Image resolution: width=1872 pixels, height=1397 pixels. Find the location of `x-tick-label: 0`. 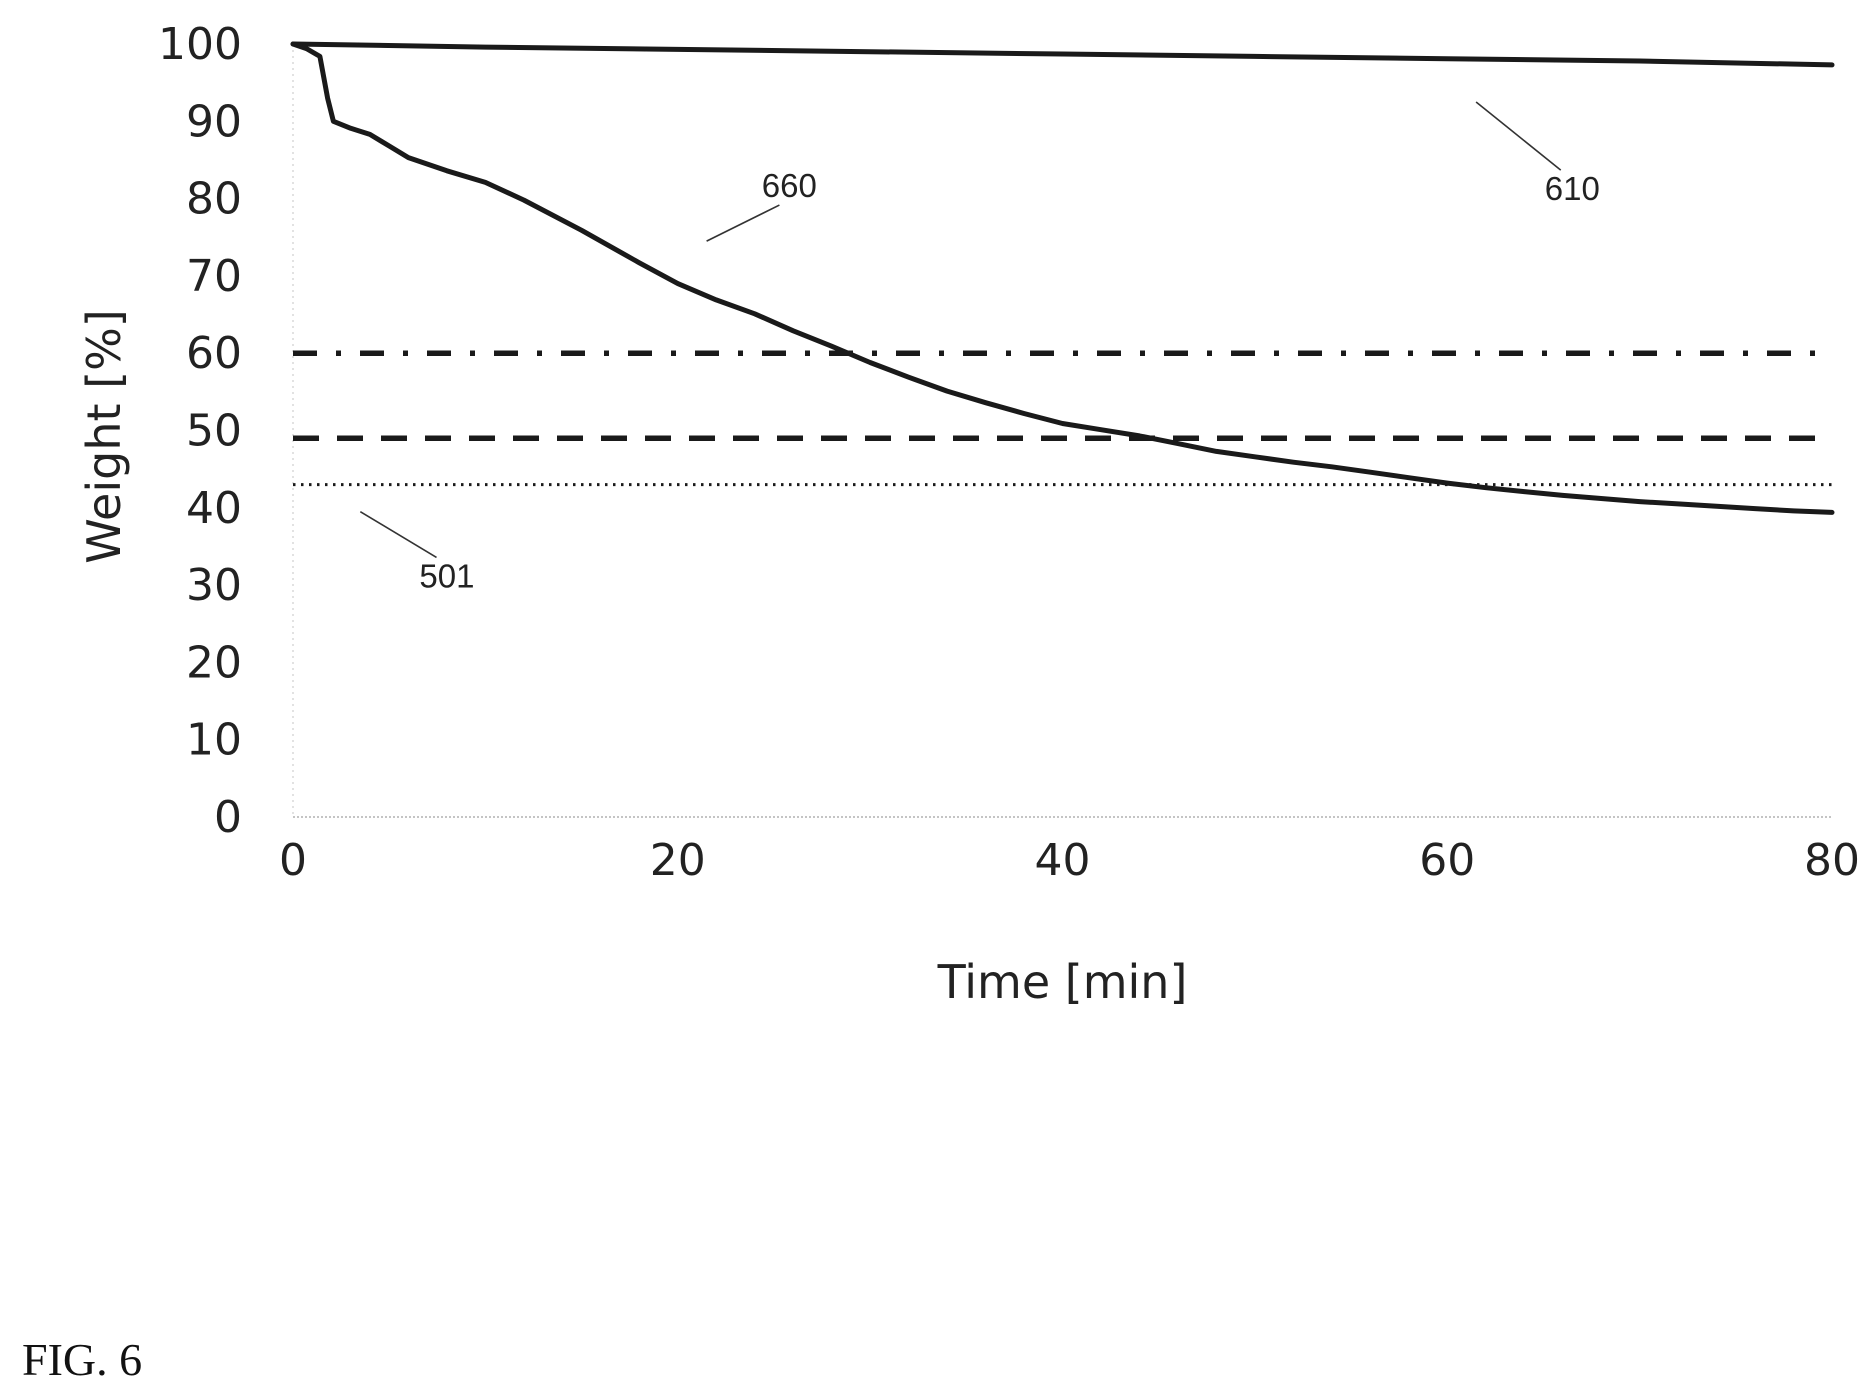

x-tick-label: 0 is located at coordinates (293, 860).